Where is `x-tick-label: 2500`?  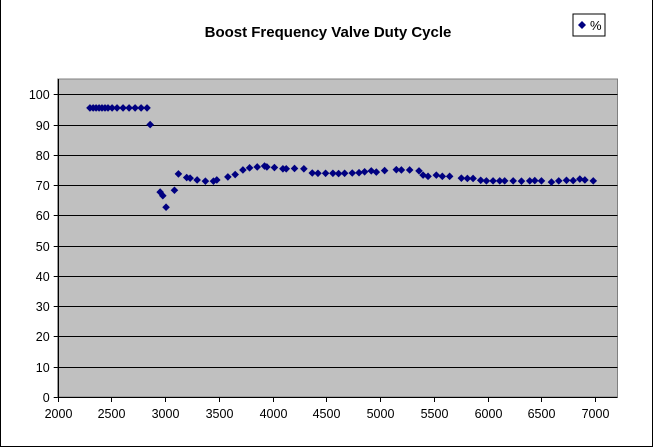 x-tick-label: 2500 is located at coordinates (112, 414).